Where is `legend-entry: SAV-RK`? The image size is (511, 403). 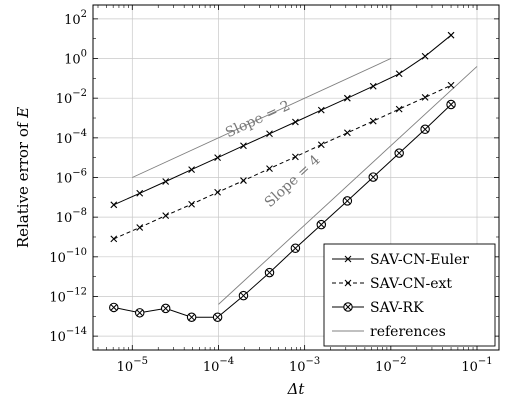
legend-entry: SAV-RK is located at coordinates (378, 308).